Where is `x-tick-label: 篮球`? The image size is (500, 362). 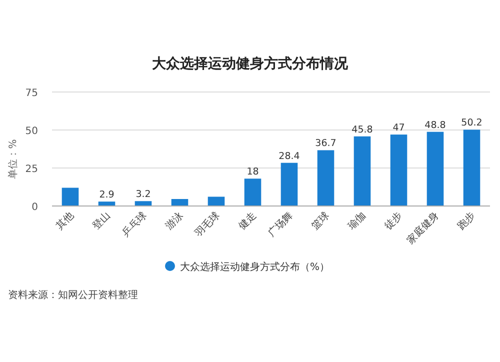 x-tick-label: 篮球 is located at coordinates (320, 221).